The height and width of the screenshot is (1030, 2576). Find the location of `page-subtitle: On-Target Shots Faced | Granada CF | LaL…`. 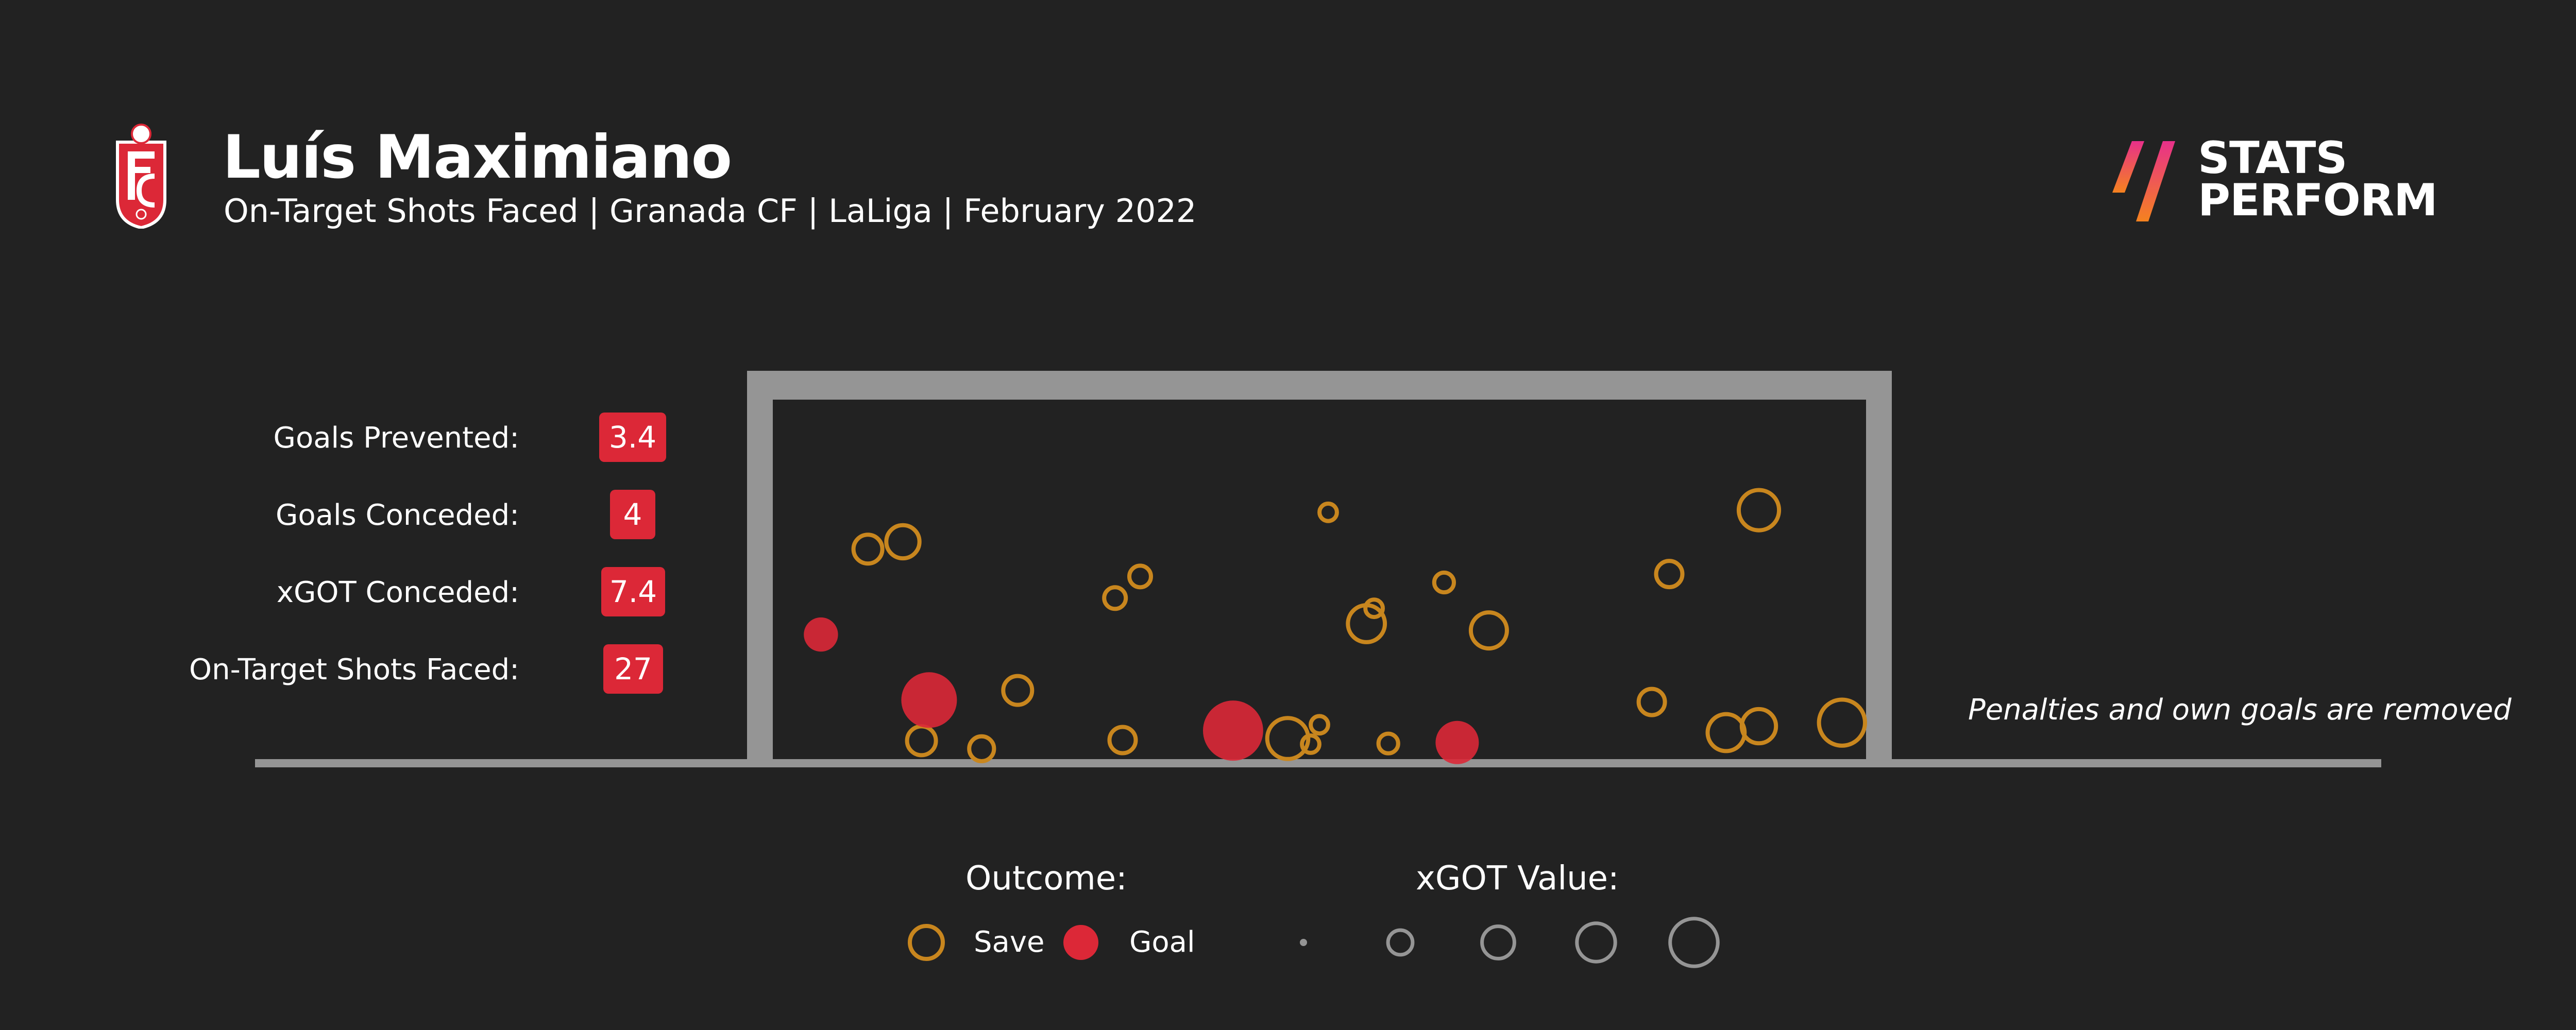

page-subtitle: On-Target Shots Faced | Granada CF | LaL… is located at coordinates (710, 211).